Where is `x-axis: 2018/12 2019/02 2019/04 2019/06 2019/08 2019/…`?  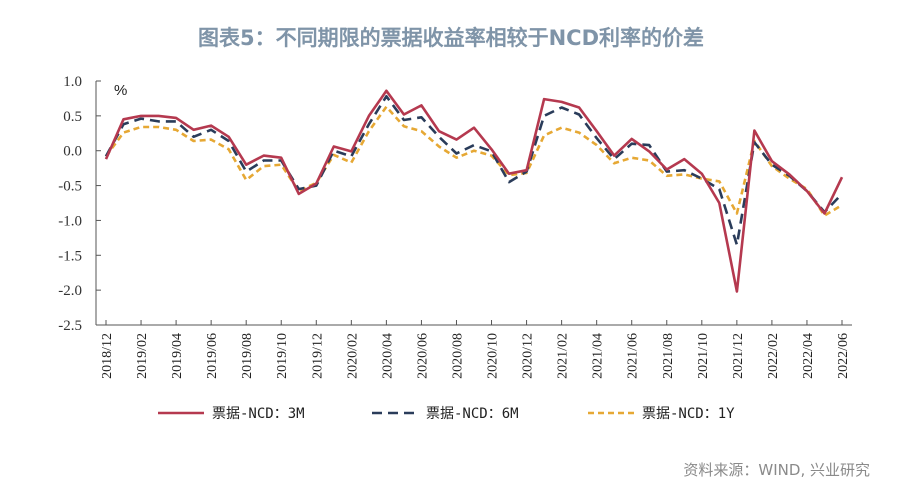 x-axis: 2018/12 2019/02 2019/04 2019/06 2019/08 2019/… is located at coordinates (474, 349).